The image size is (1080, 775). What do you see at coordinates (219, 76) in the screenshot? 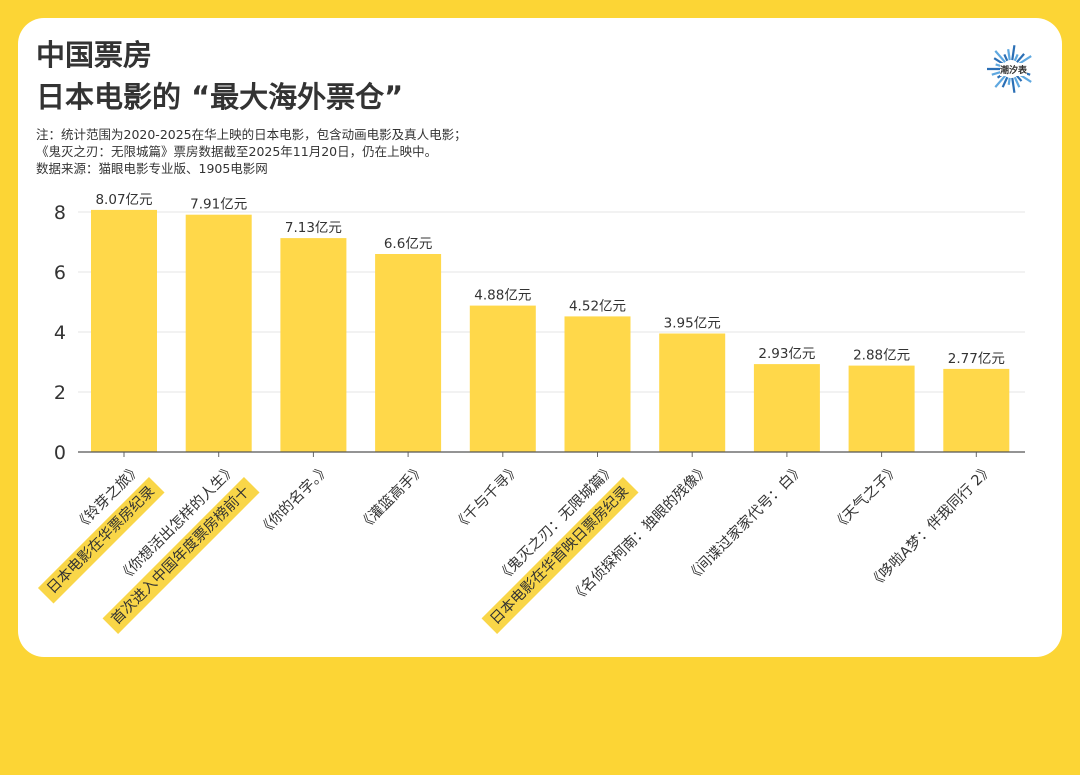
I see `page-title: 中国票房 日本电影的 “最大海外票仓”` at bounding box center [219, 76].